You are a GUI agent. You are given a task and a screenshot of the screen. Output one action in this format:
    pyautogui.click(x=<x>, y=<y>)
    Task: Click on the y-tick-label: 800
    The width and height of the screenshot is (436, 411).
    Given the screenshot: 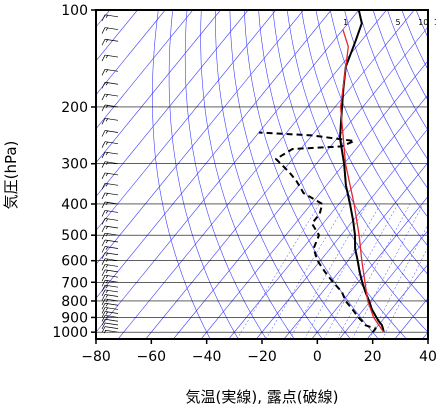 What is the action you would take?
    pyautogui.click(x=74, y=302)
    